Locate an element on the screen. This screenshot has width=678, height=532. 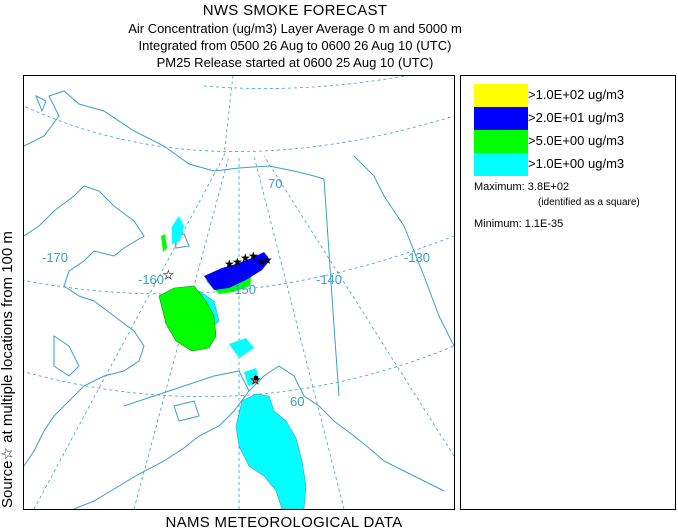
legend-swatch-green is located at coordinates (501, 141).